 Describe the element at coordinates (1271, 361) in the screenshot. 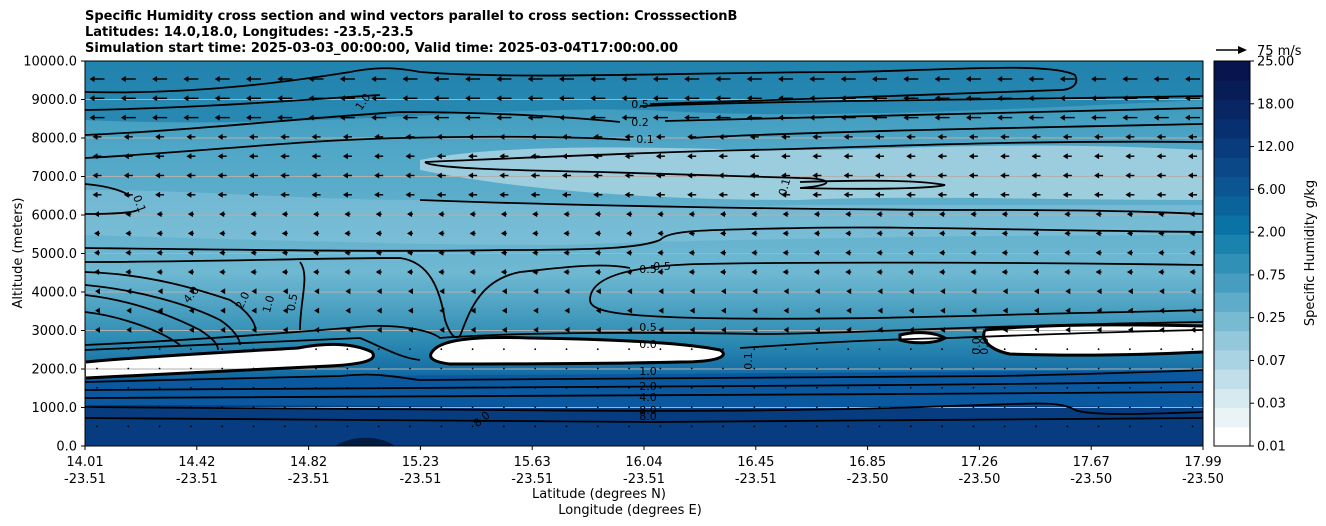

I see `colorbar-tick-label: 0.07` at that location.